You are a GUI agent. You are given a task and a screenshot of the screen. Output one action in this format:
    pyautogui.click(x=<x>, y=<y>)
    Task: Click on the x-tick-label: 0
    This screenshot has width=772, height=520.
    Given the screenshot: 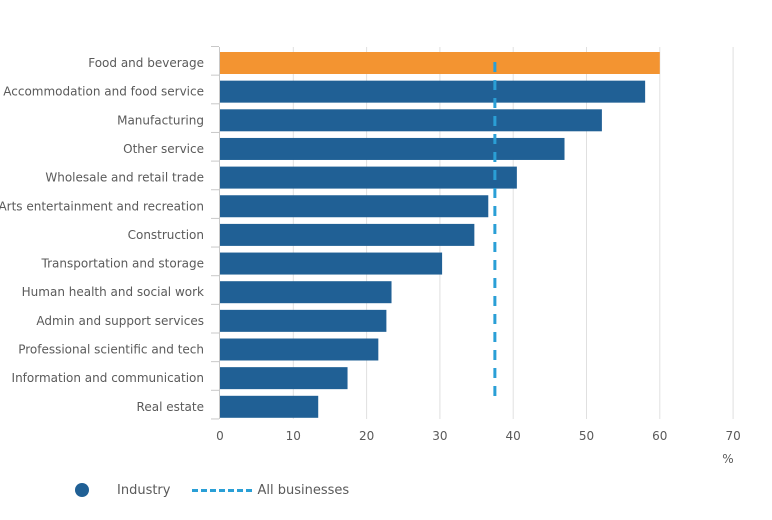 What is the action you would take?
    pyautogui.click(x=220, y=436)
    